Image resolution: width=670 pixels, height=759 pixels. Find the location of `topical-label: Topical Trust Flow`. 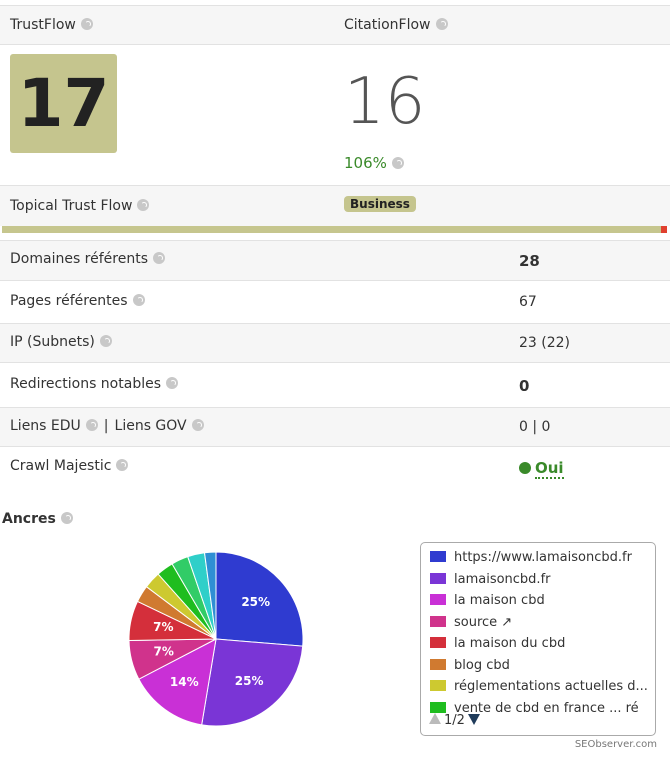

topical-label: Topical Trust Flow is located at coordinates (80, 206).